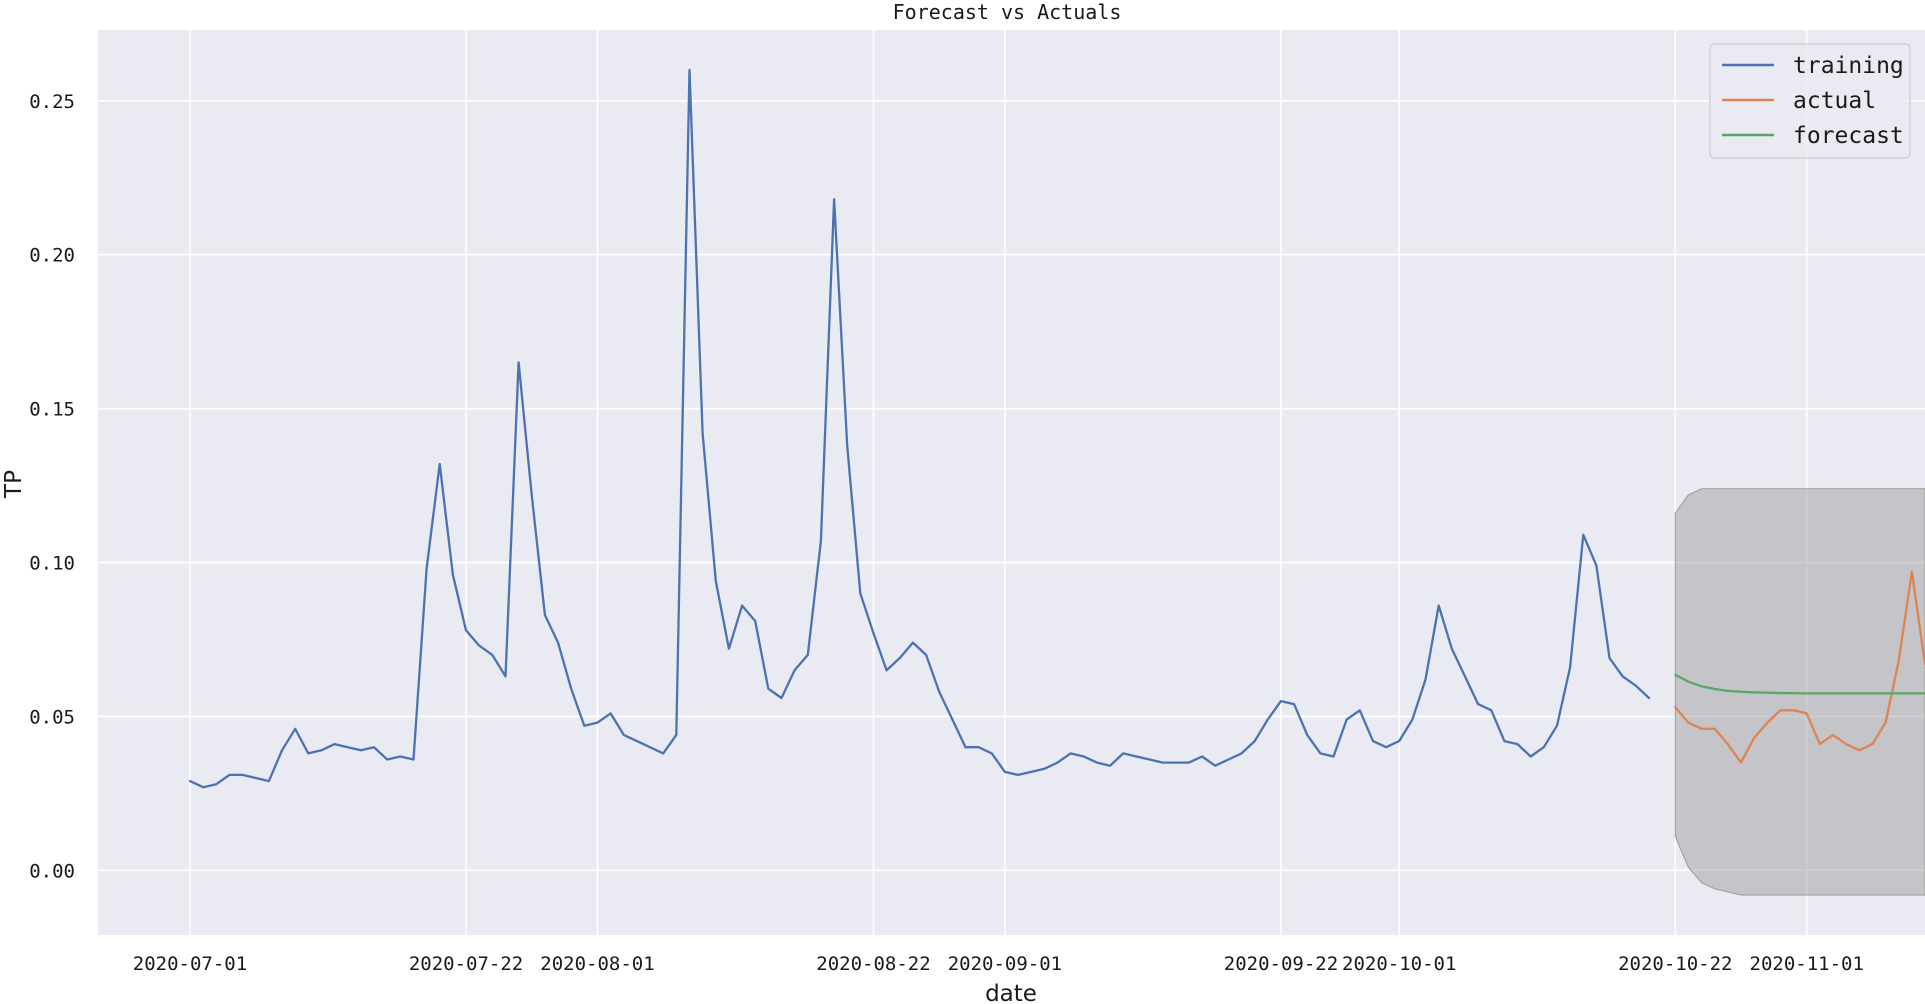 This screenshot has width=1925, height=1004. I want to click on x-tick-label: 2020-10-01, so click(1399, 964).